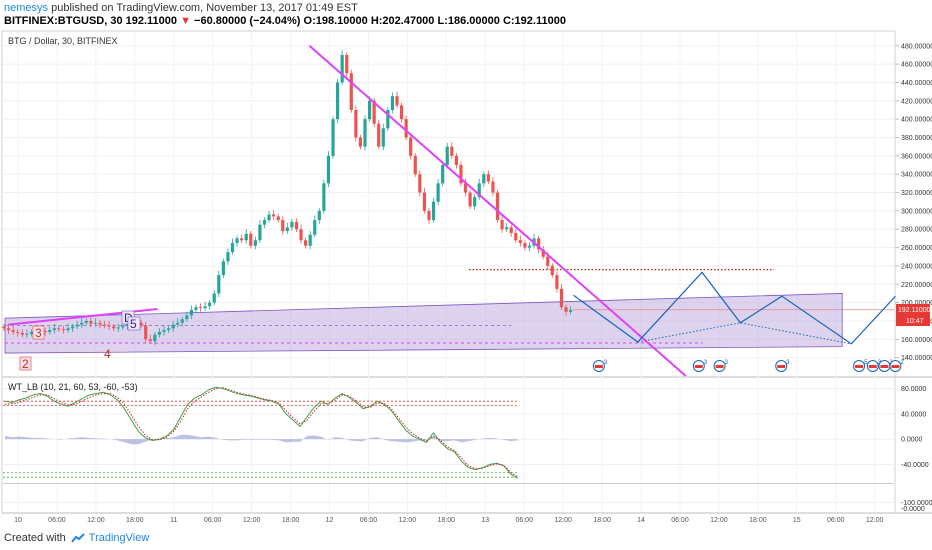 The width and height of the screenshot is (932, 550). Describe the element at coordinates (916, 211) in the screenshot. I see `price-tick-label: 300.00000` at that location.